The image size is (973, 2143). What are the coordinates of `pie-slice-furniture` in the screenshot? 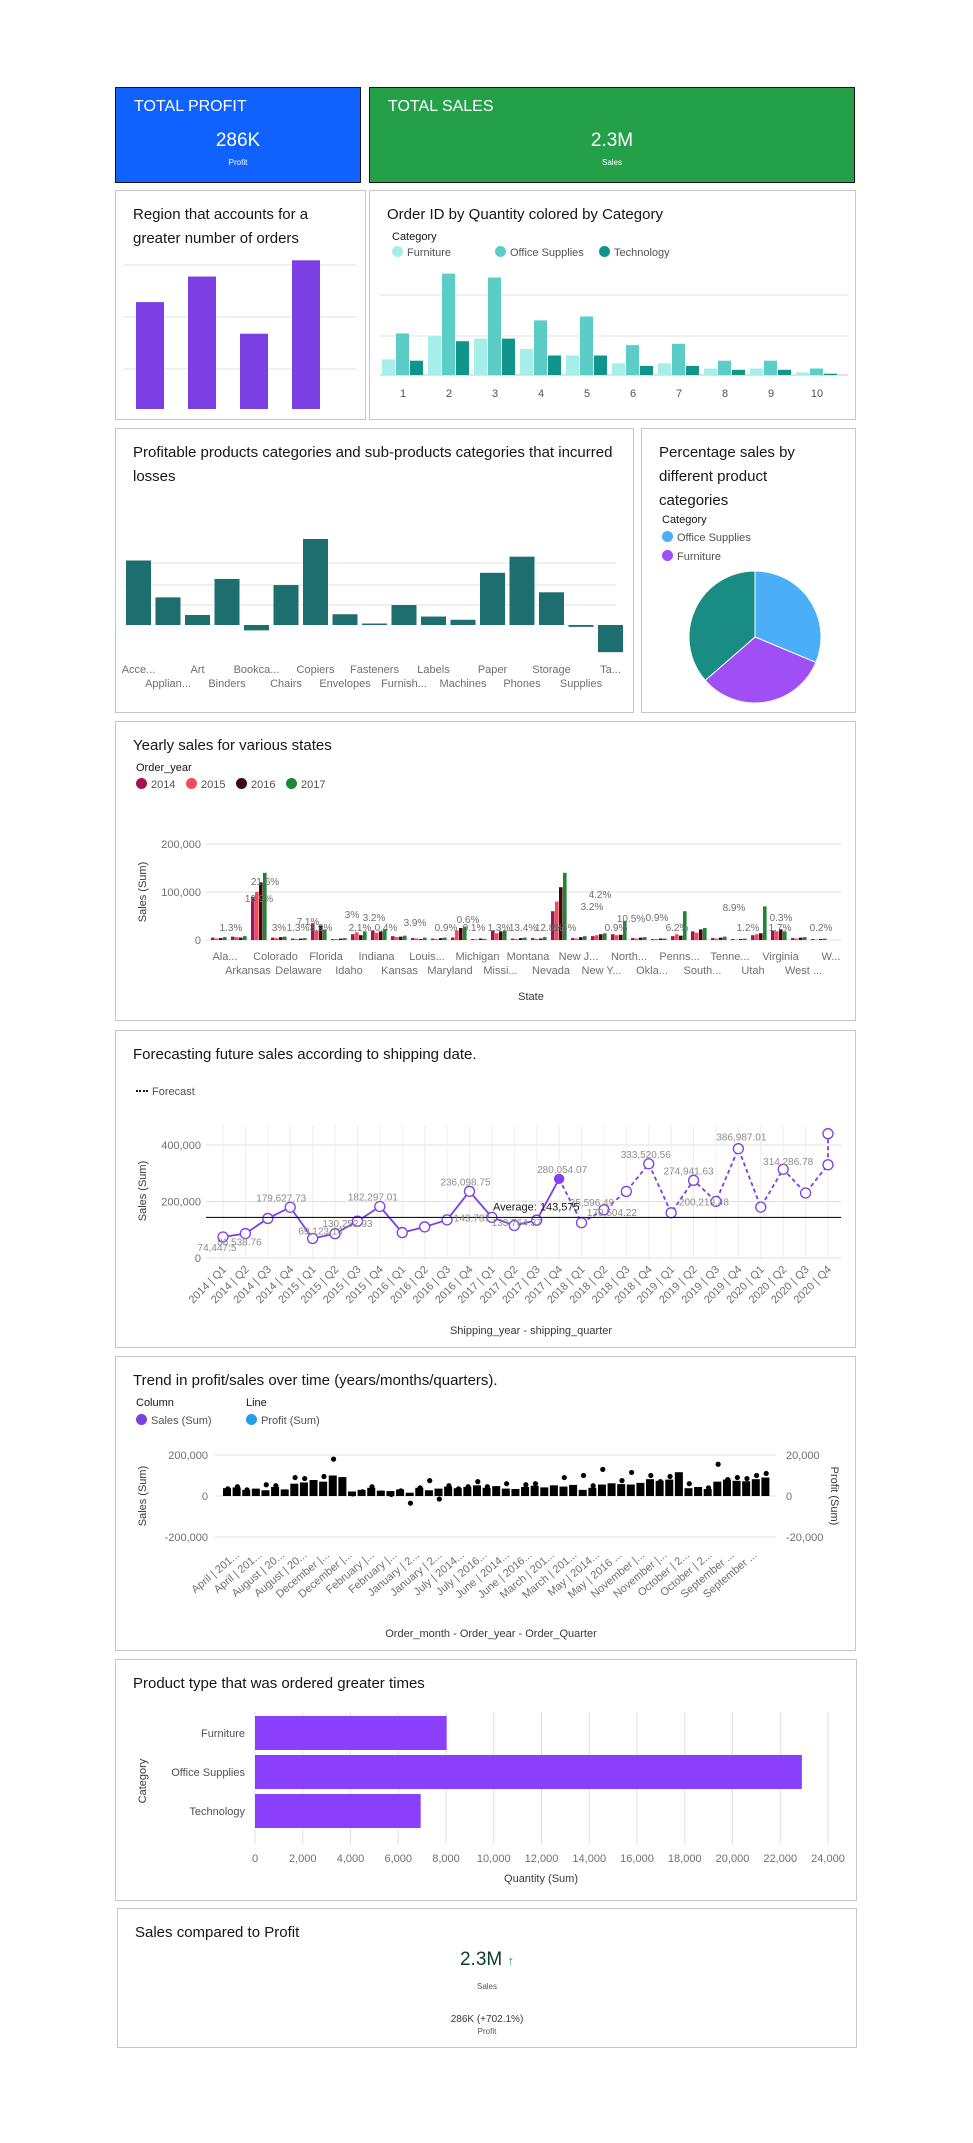 It's located at (760, 670).